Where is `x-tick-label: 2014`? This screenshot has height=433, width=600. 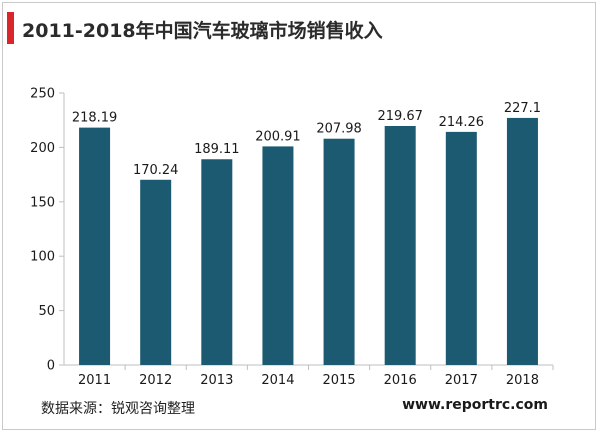
x-tick-label: 2014 is located at coordinates (277, 380).